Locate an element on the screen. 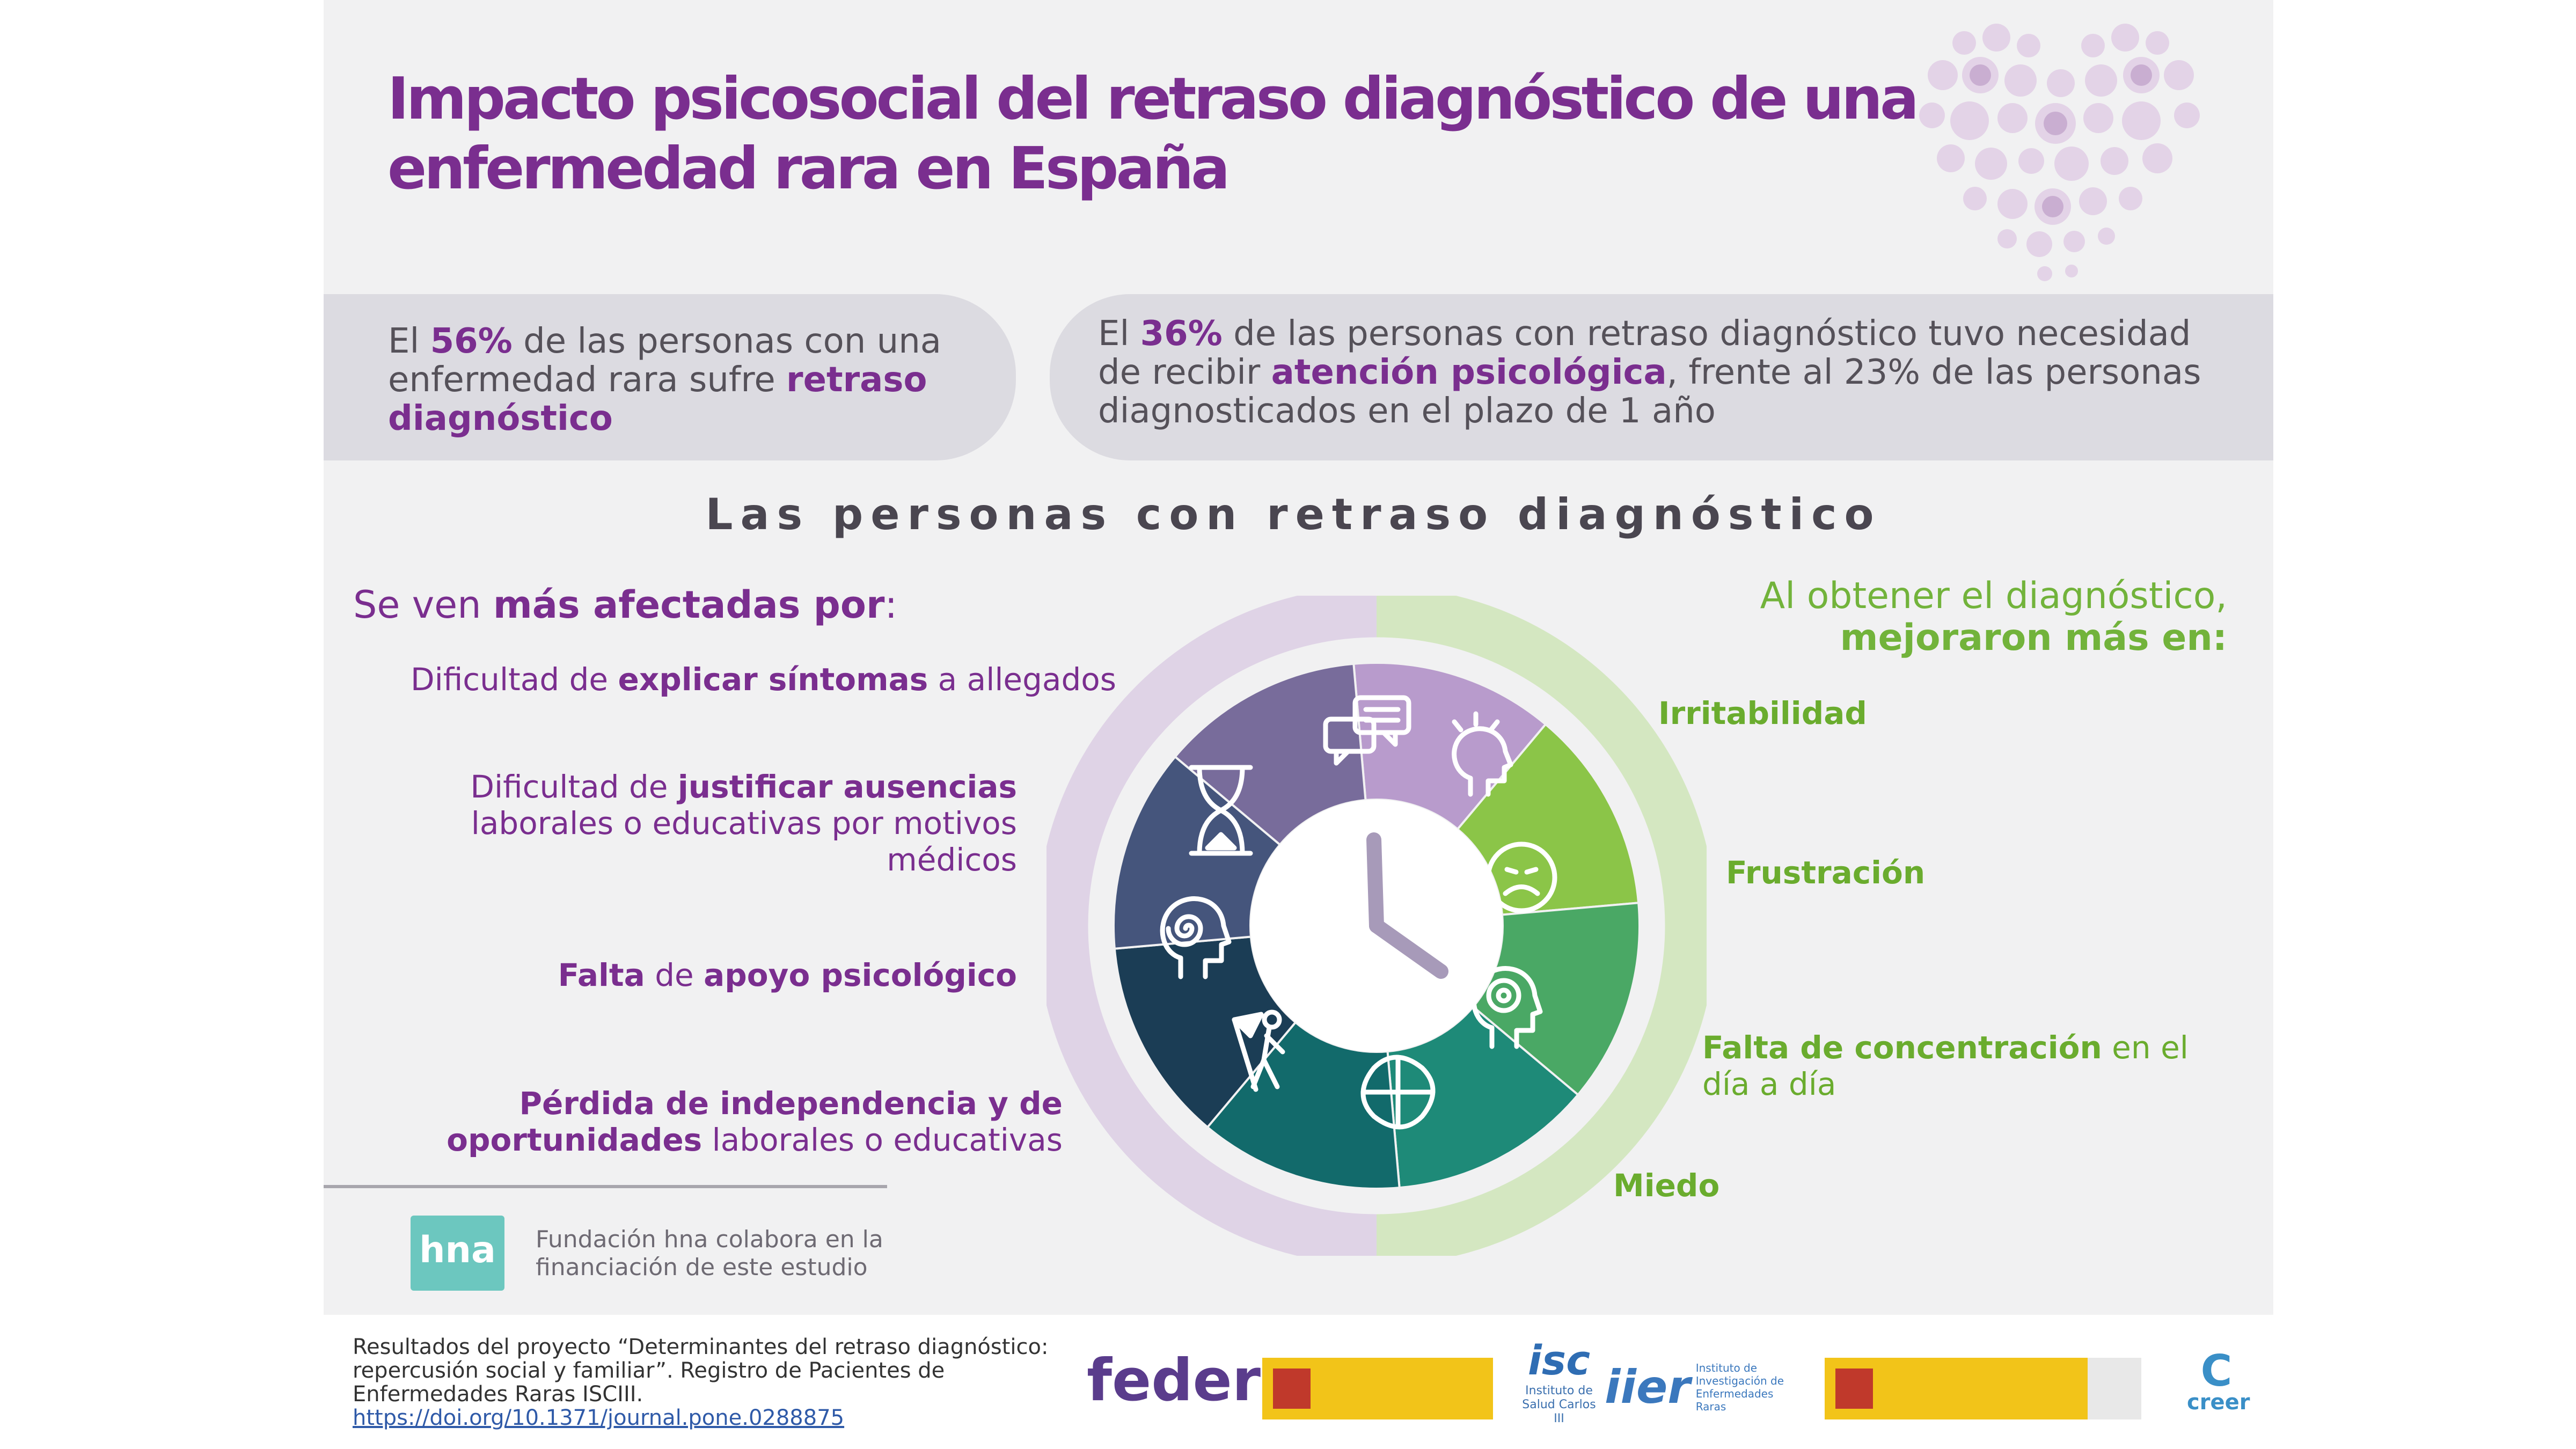  clock-wheel is located at coordinates (1376, 926).